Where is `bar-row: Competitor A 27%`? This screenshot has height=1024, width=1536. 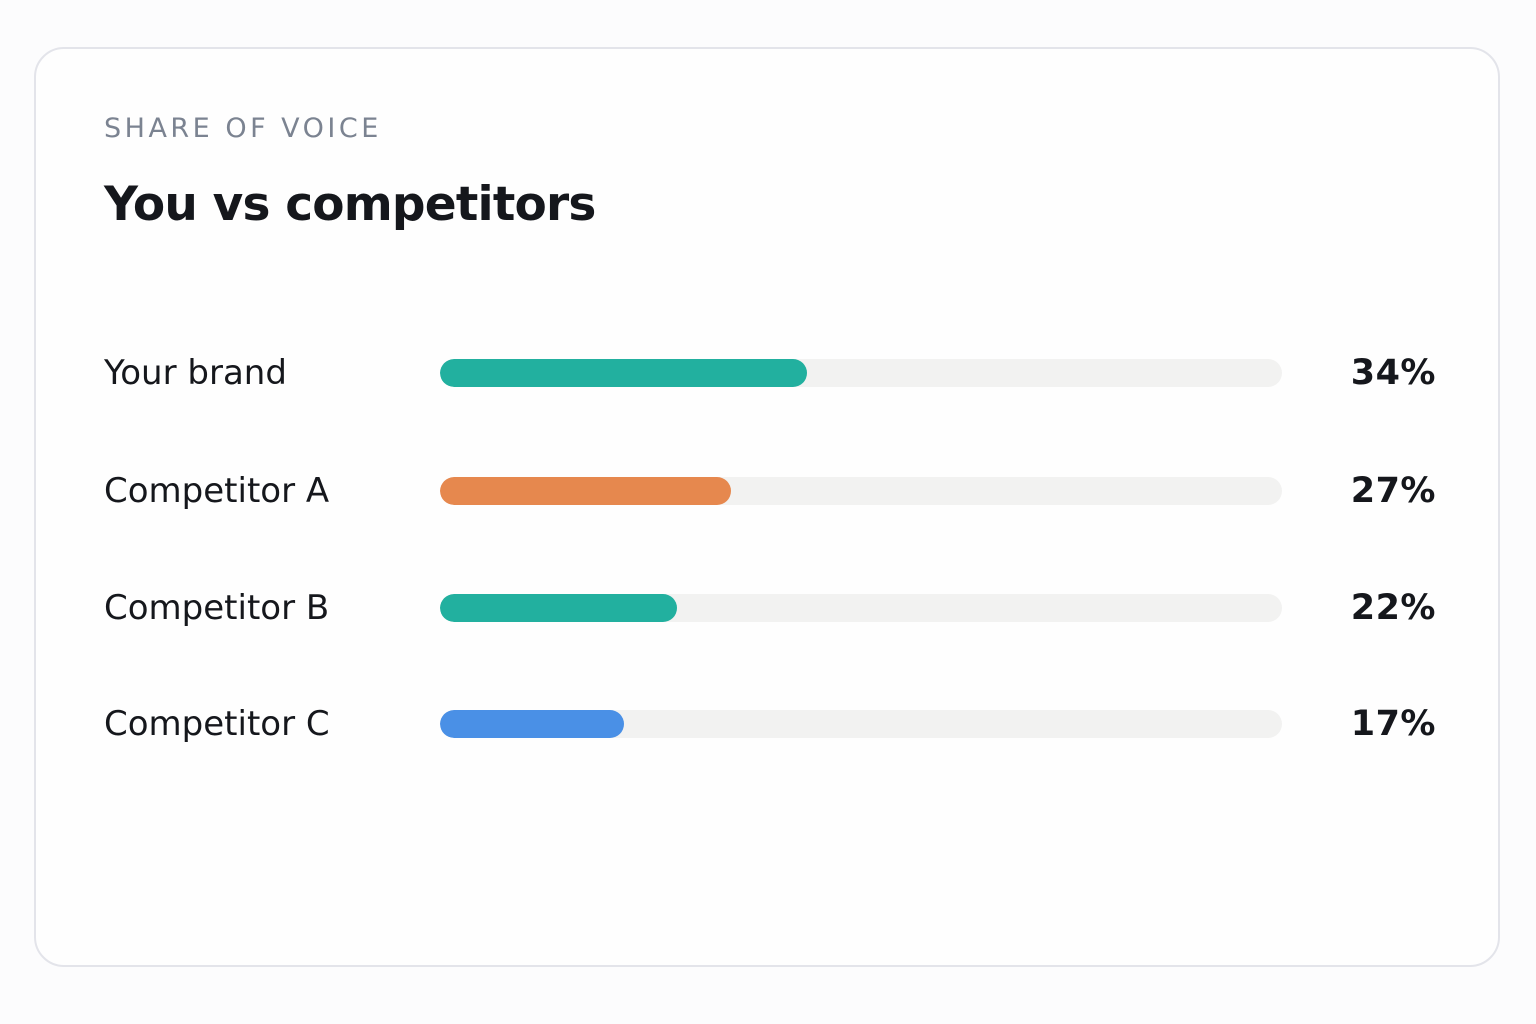 bar-row: Competitor A 27% is located at coordinates (767, 491).